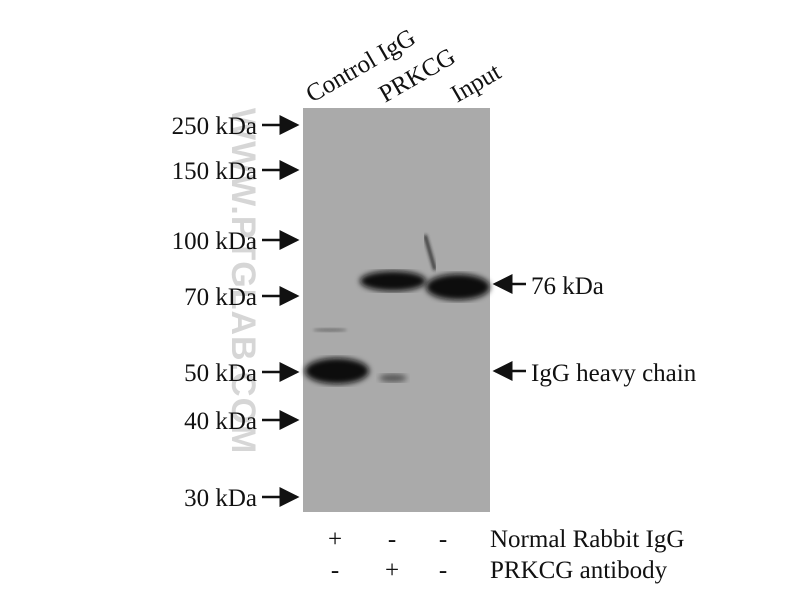 This screenshot has width=800, height=600. Describe the element at coordinates (220, 297) in the screenshot. I see `marker-label: 70 kDa` at that location.